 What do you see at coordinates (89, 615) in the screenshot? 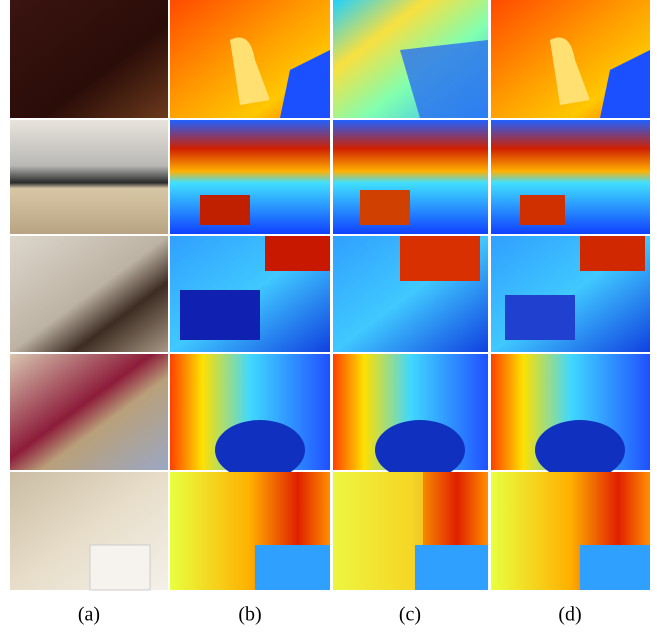
I see `column-label: (a)` at bounding box center [89, 615].